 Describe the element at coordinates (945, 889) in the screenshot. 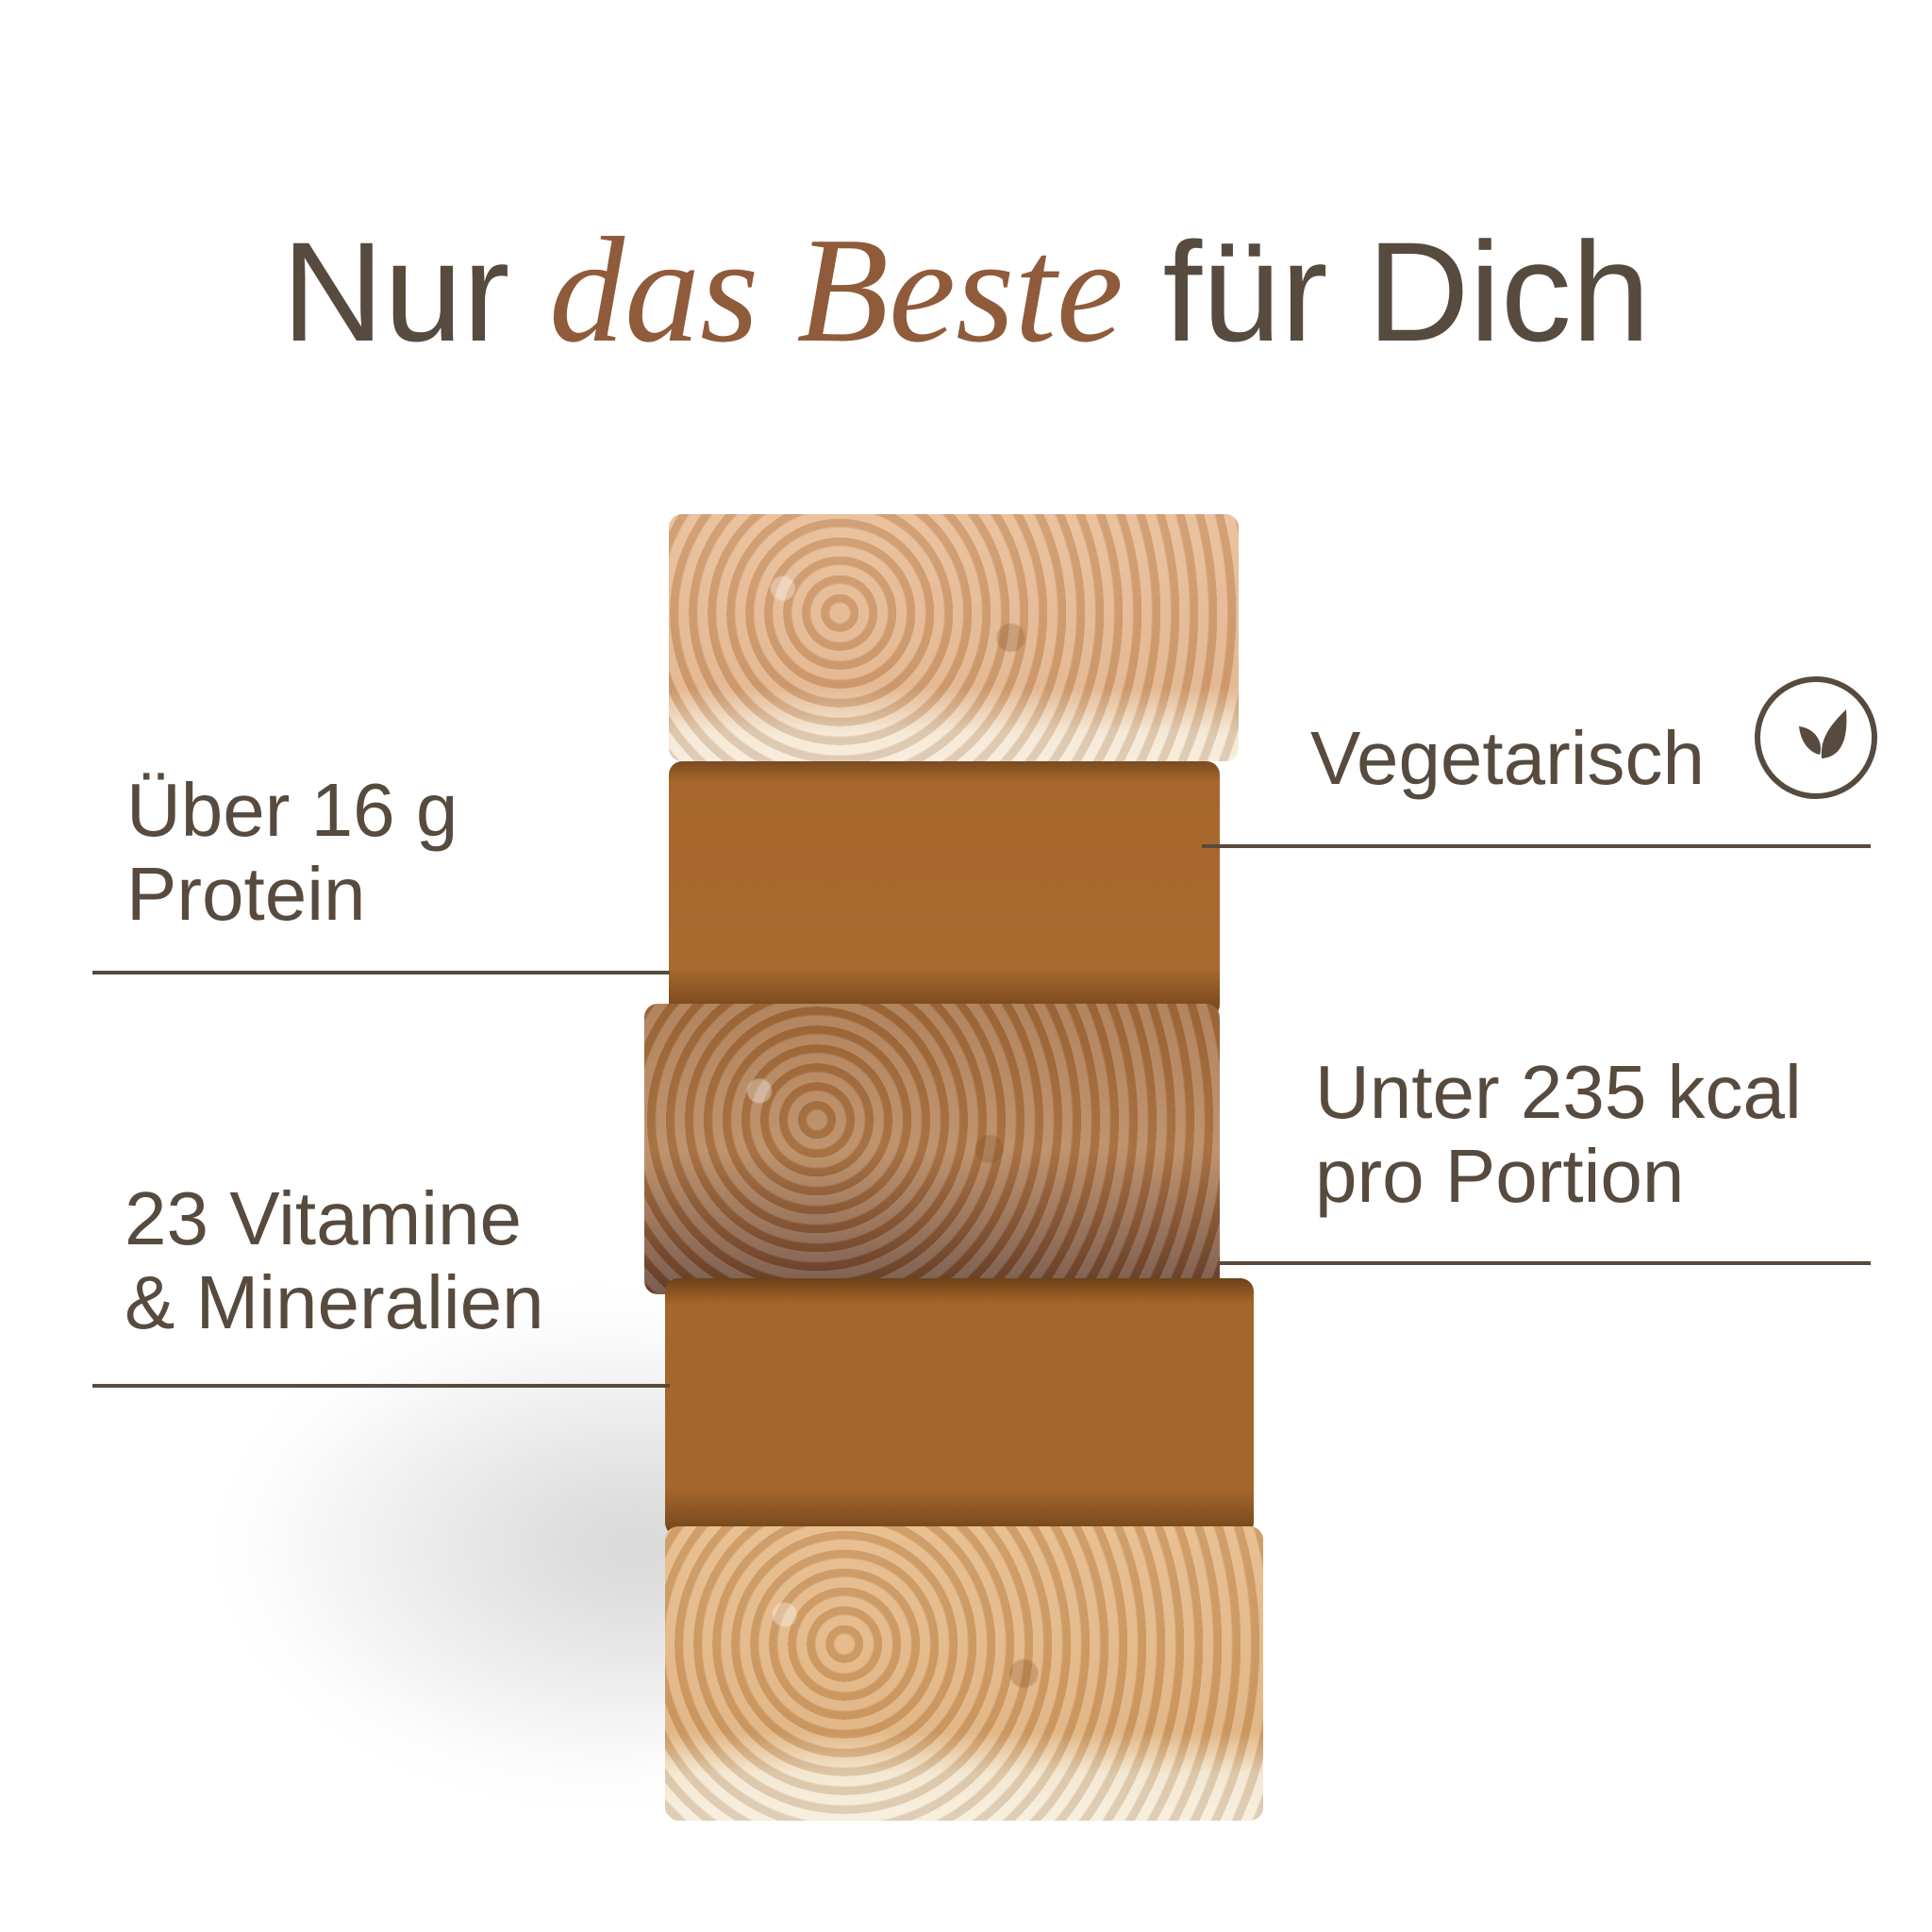

I see `bar-chocolate-coated` at that location.